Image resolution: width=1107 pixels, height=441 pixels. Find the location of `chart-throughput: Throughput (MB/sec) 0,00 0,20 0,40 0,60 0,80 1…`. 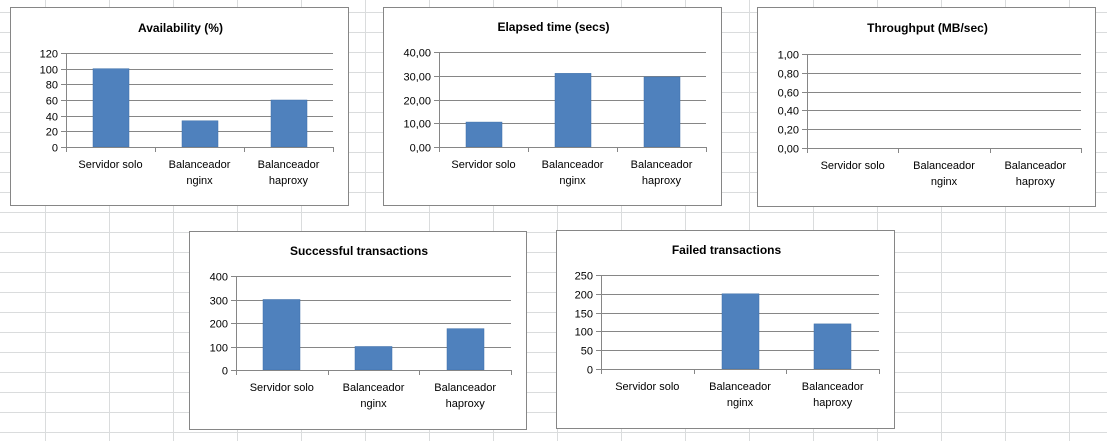

chart-throughput: Throughput (MB/sec) 0,00 0,20 0,40 0,60 0,80 1… is located at coordinates (926, 107).